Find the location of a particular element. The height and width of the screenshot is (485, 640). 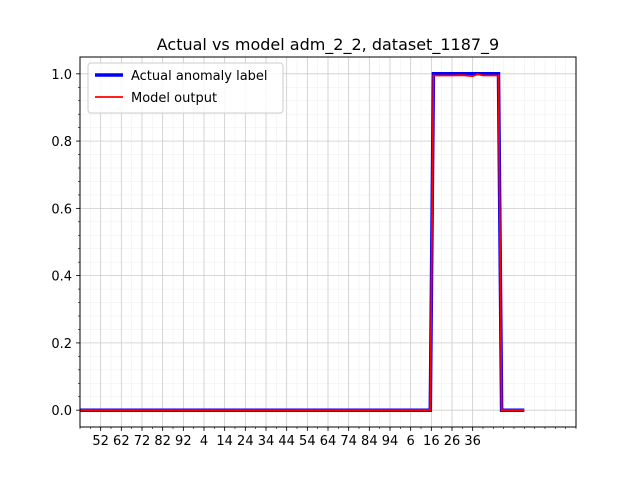

y-tick-label: 0.8 is located at coordinates (61, 142).